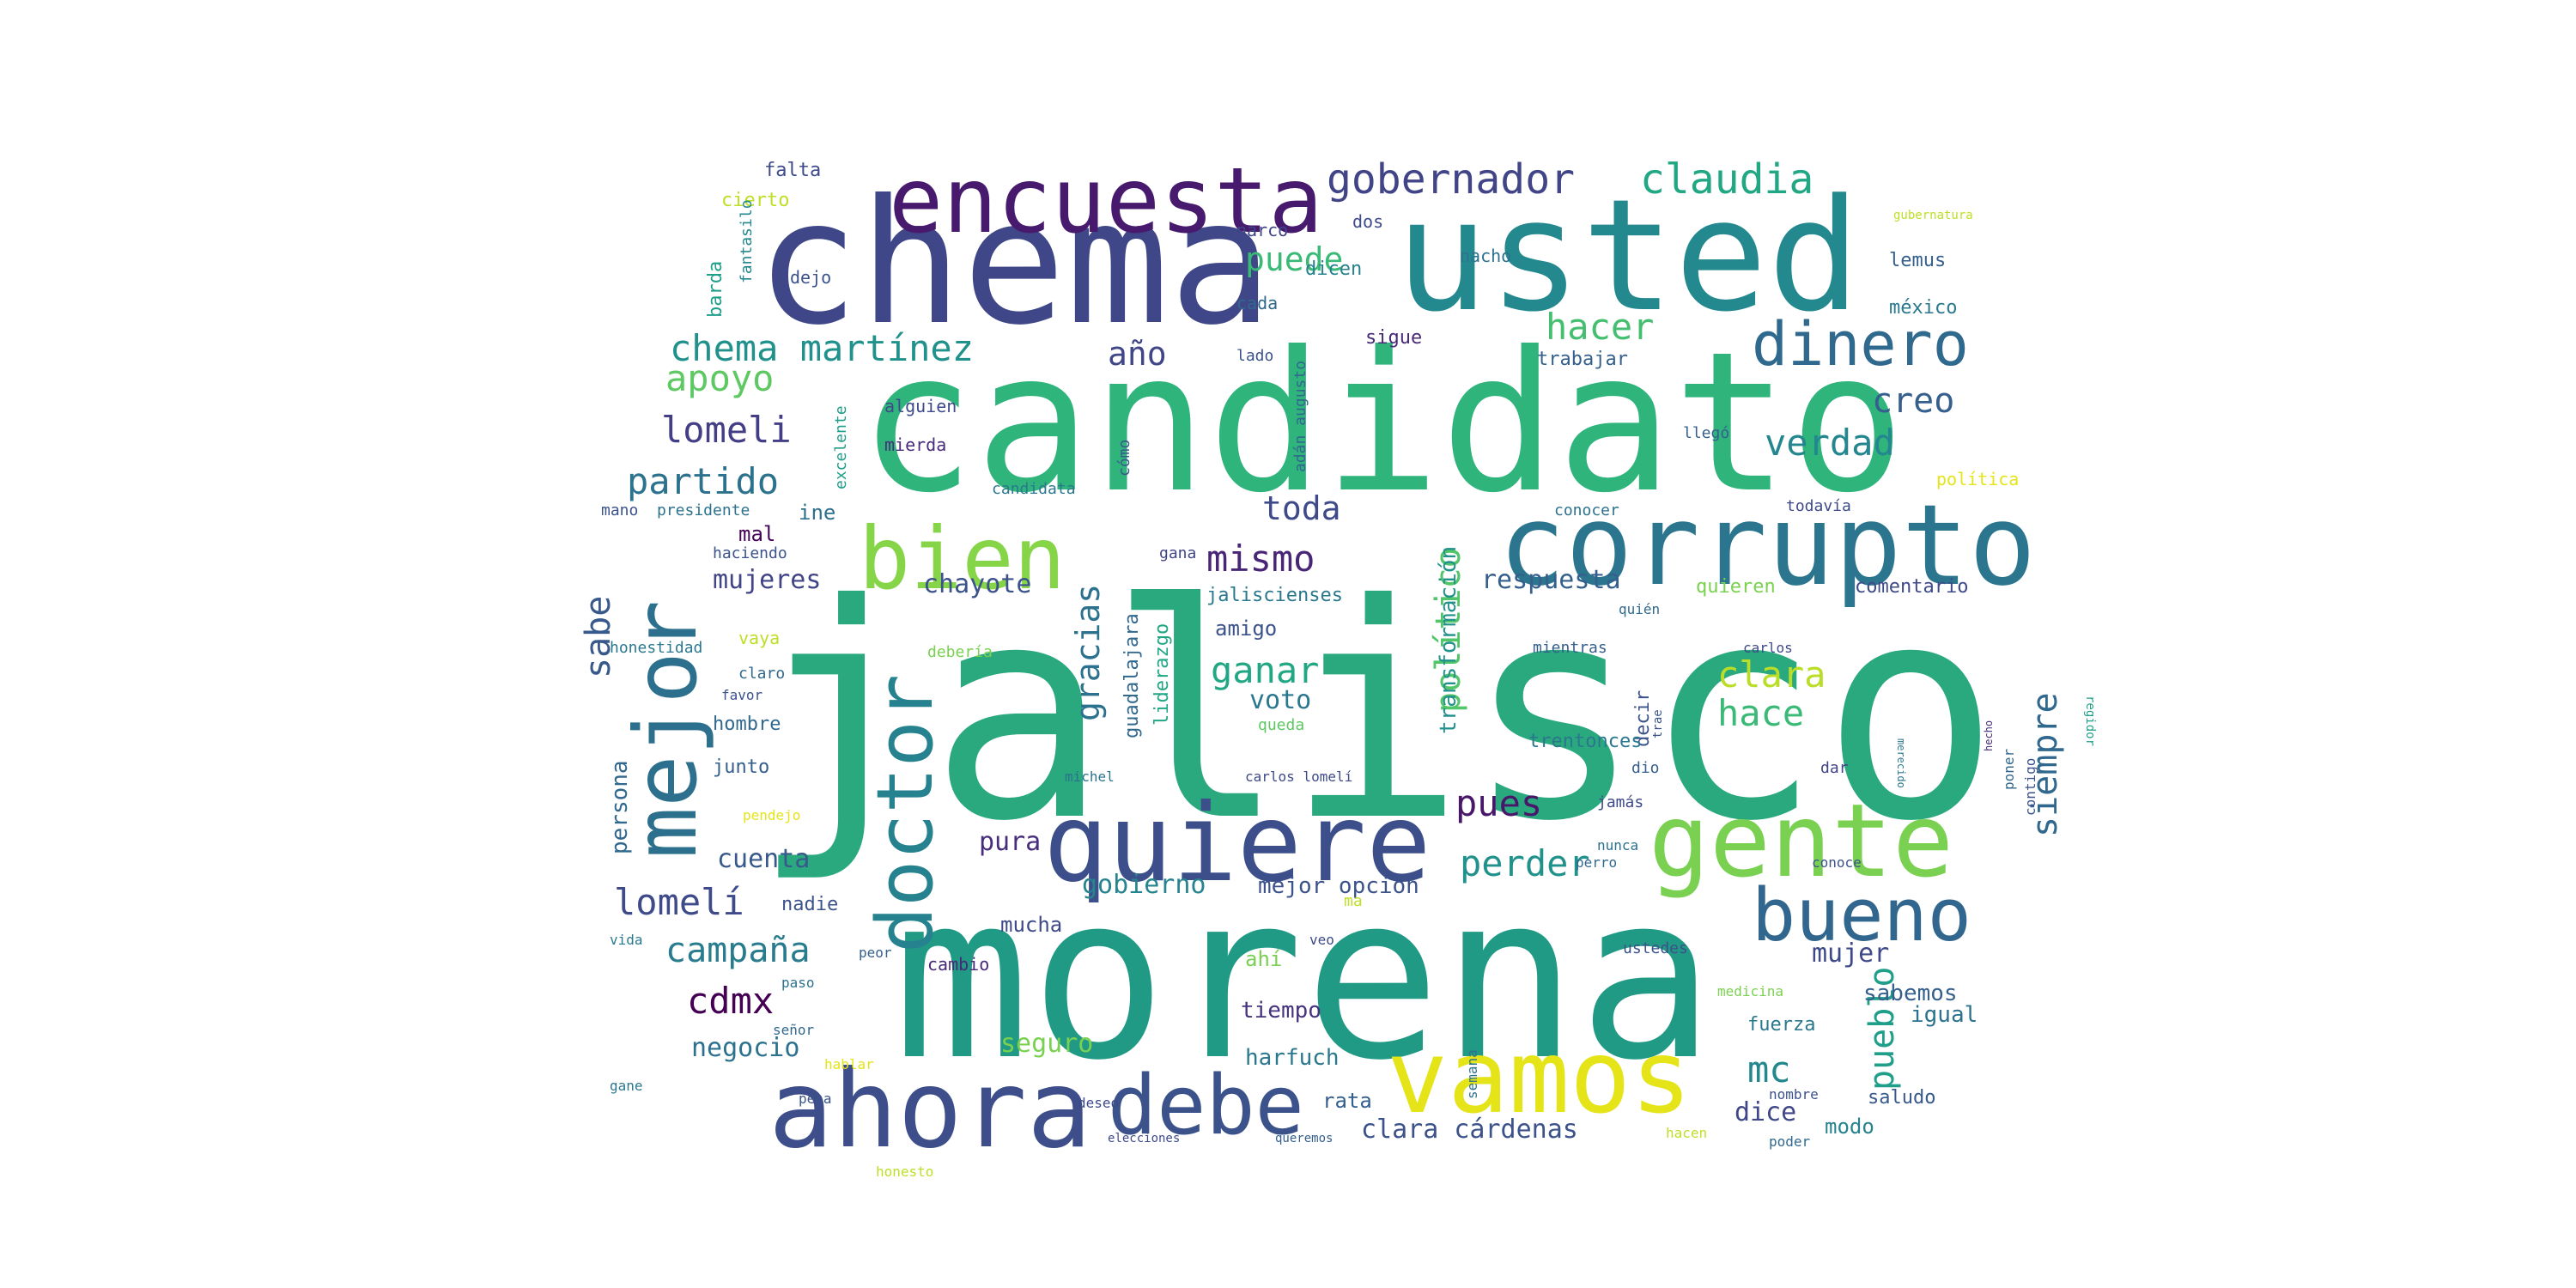 The image size is (2576, 1288). What do you see at coordinates (619, 510) in the screenshot?
I see `cloud-word: mano` at bounding box center [619, 510].